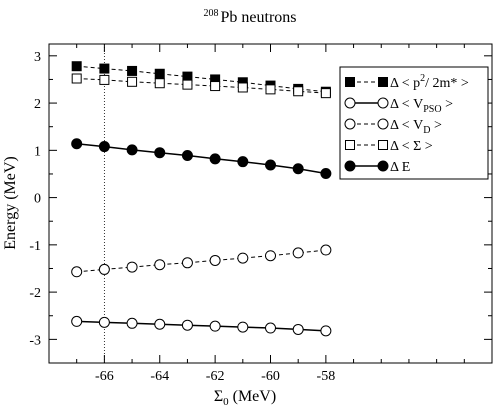  I want to click on x-axis-label-main: Σ, so click(218, 396).